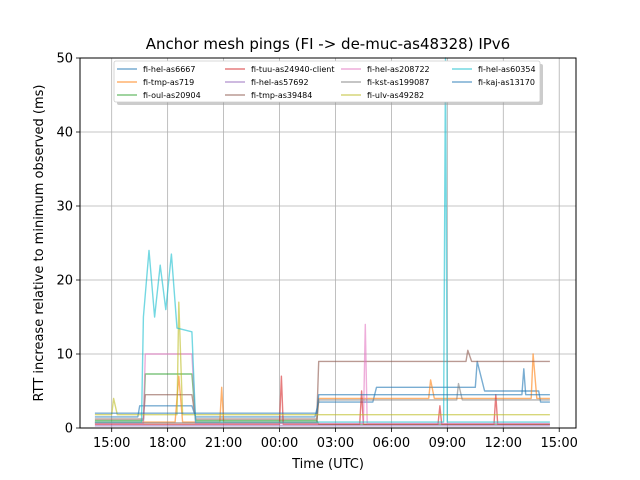 The image size is (640, 480). What do you see at coordinates (391, 443) in the screenshot?
I see `x-tick-label: 06:00` at bounding box center [391, 443].